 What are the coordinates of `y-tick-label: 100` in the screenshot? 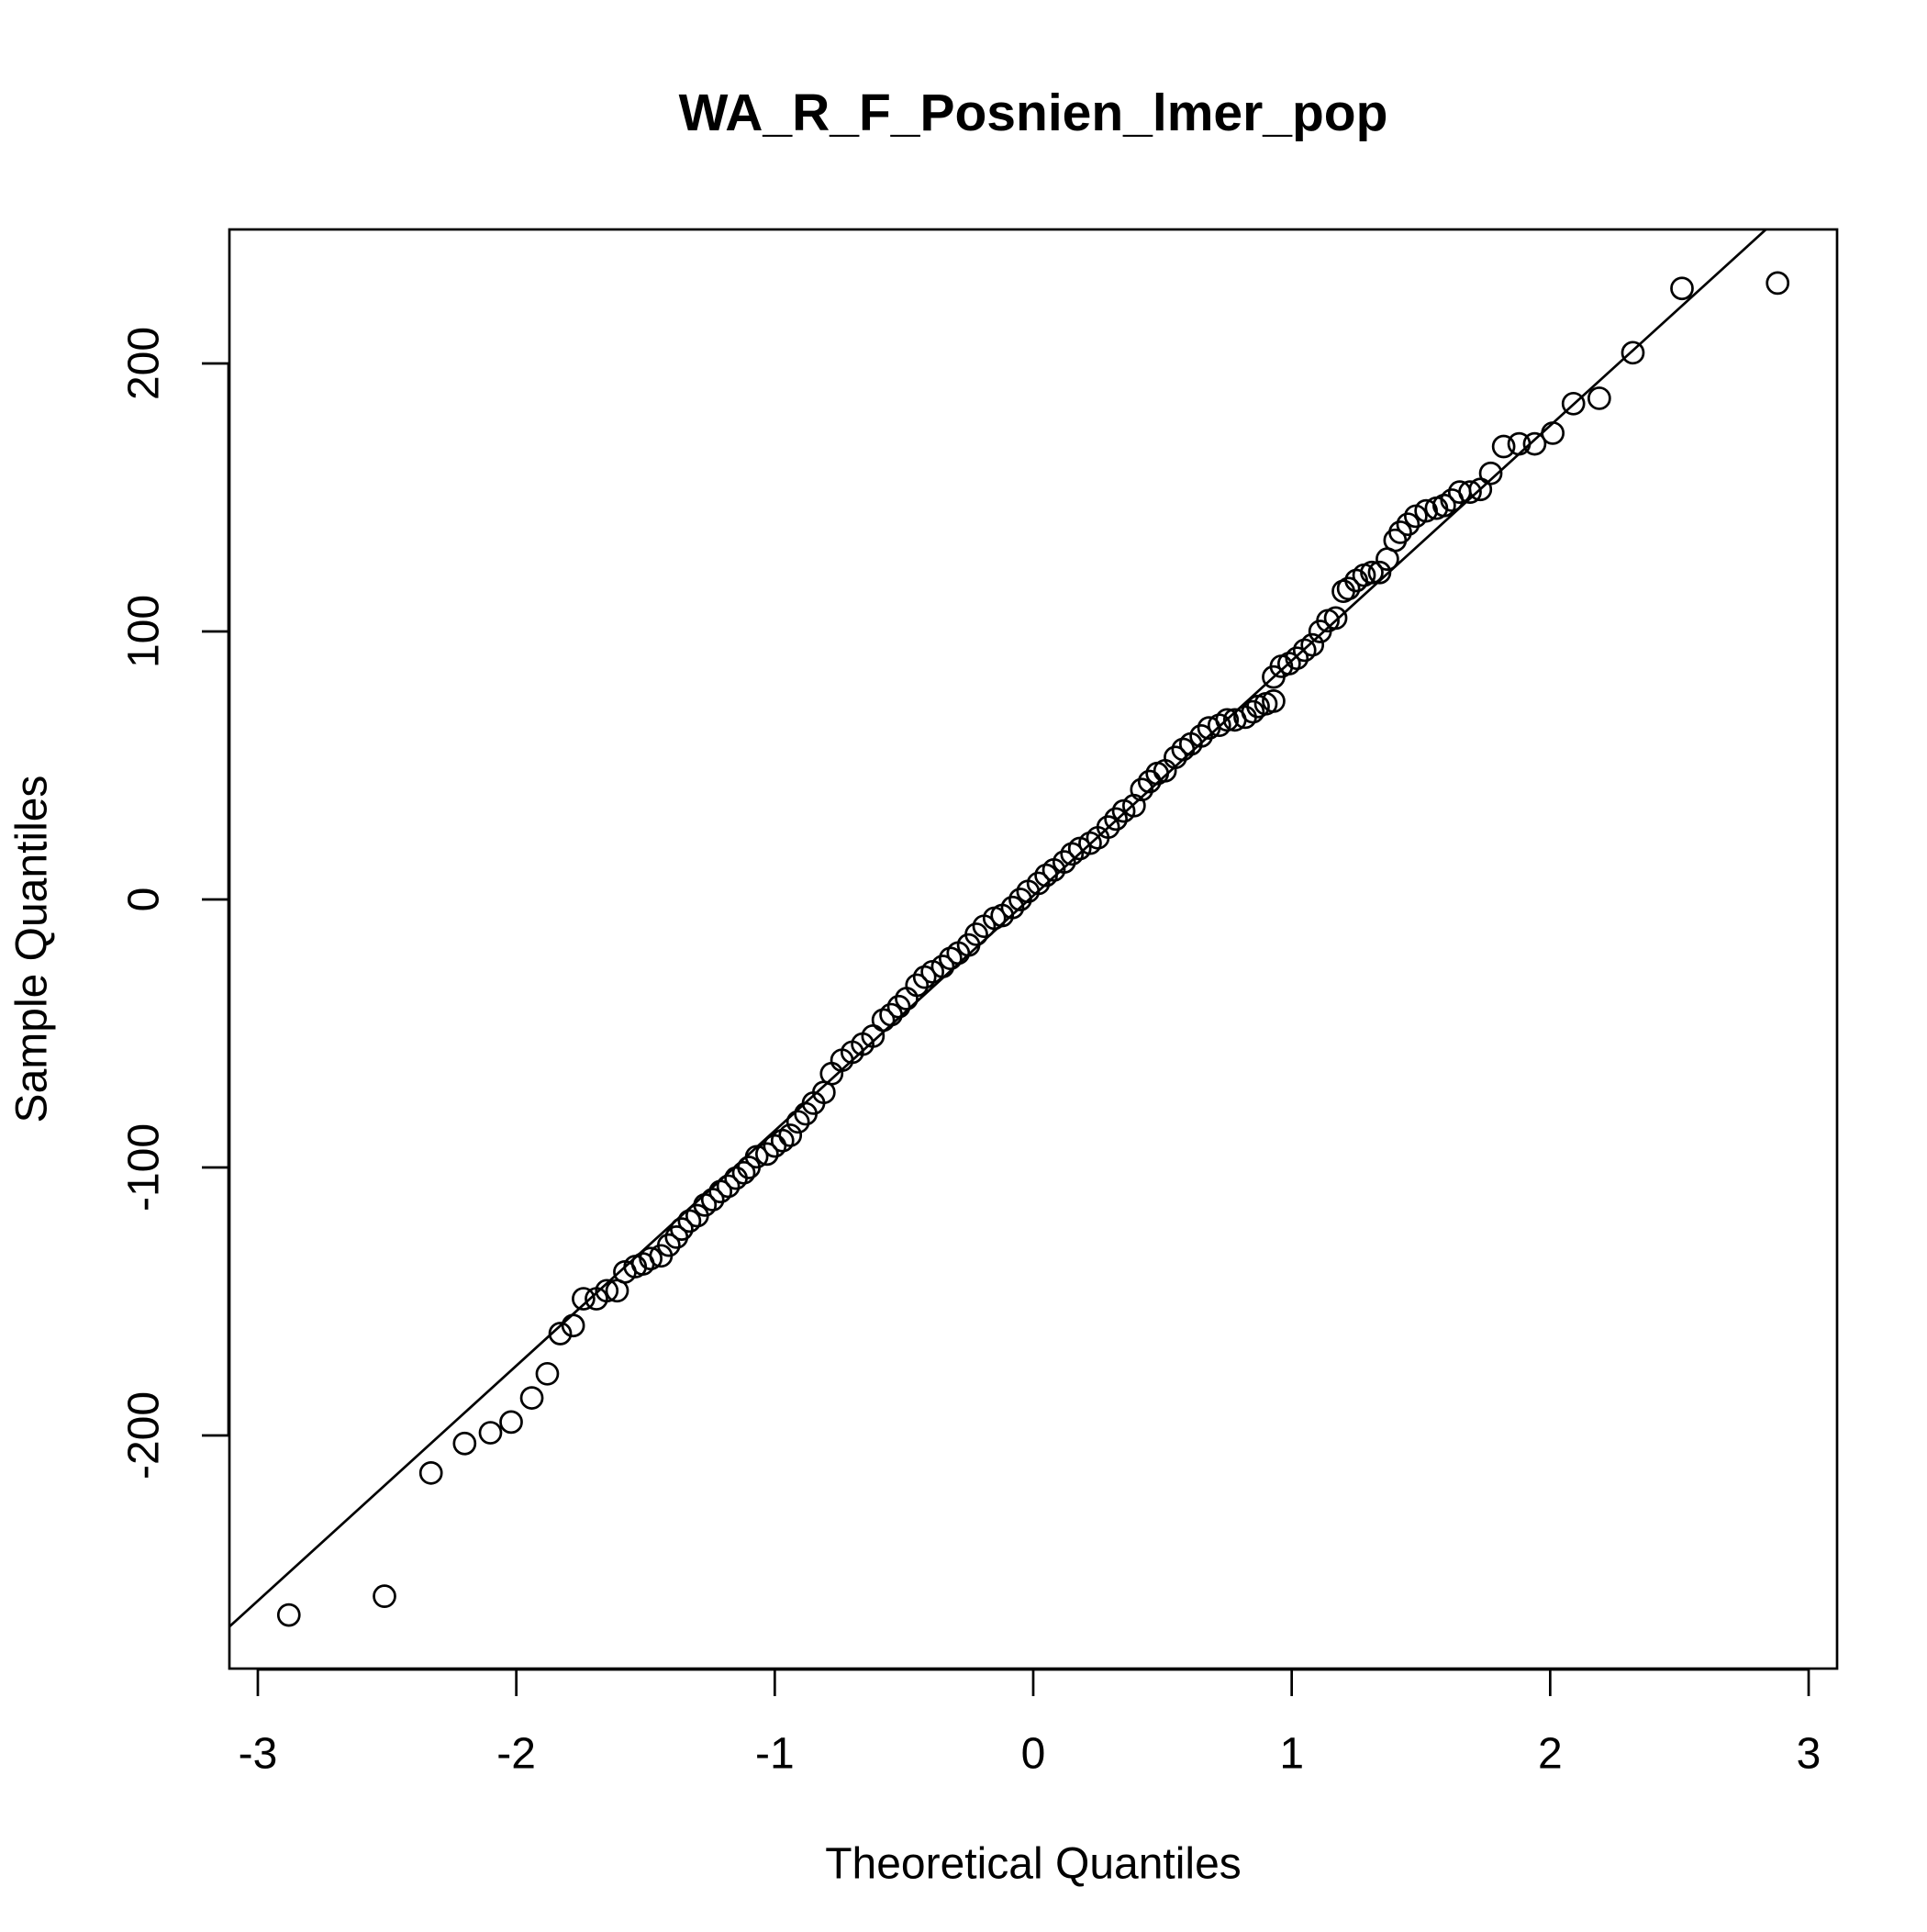 It's located at (144, 631).